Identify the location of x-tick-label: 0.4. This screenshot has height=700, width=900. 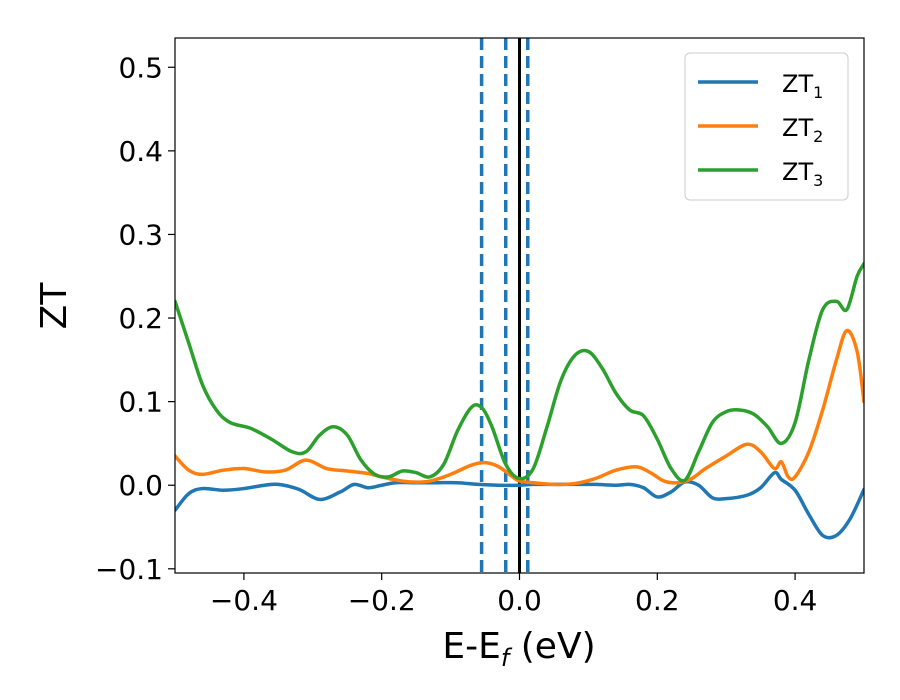
(795, 600).